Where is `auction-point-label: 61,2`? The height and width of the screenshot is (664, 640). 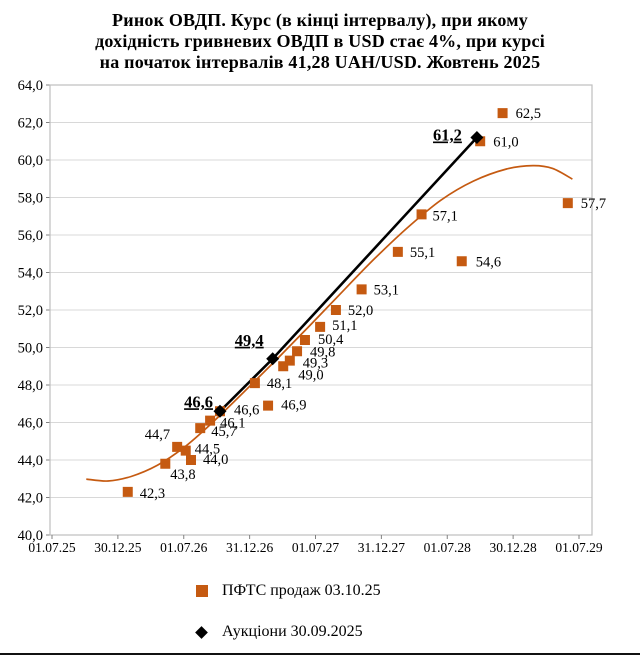
auction-point-label: 61,2 is located at coordinates (447, 135).